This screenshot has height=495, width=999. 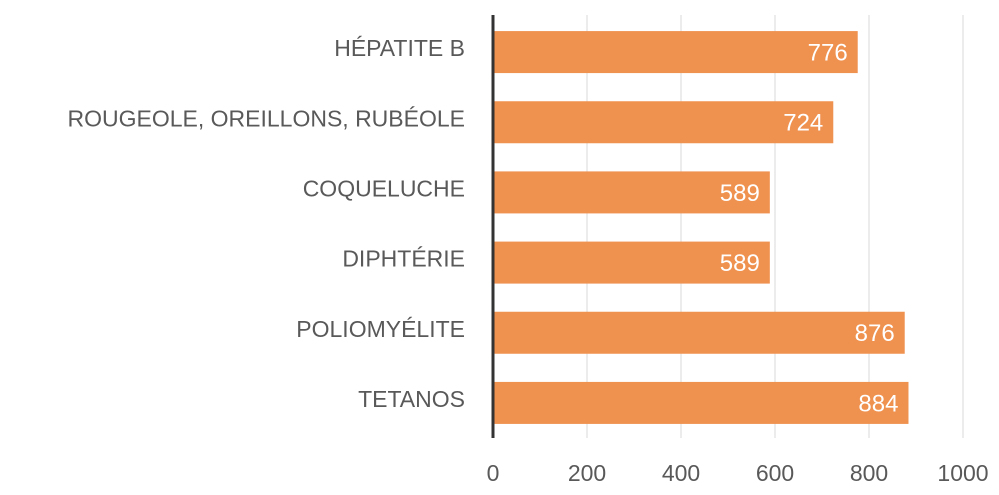 What do you see at coordinates (380, 329) in the screenshot?
I see `y-tick-label: POLIOMYÉLITE` at bounding box center [380, 329].